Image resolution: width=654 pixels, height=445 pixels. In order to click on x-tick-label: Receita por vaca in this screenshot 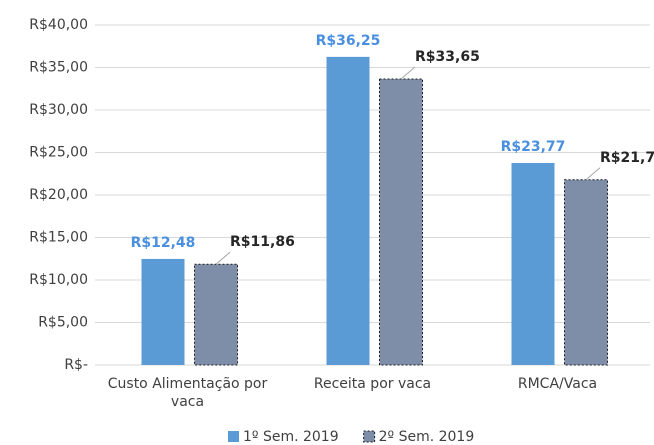, I will do `click(372, 384)`.